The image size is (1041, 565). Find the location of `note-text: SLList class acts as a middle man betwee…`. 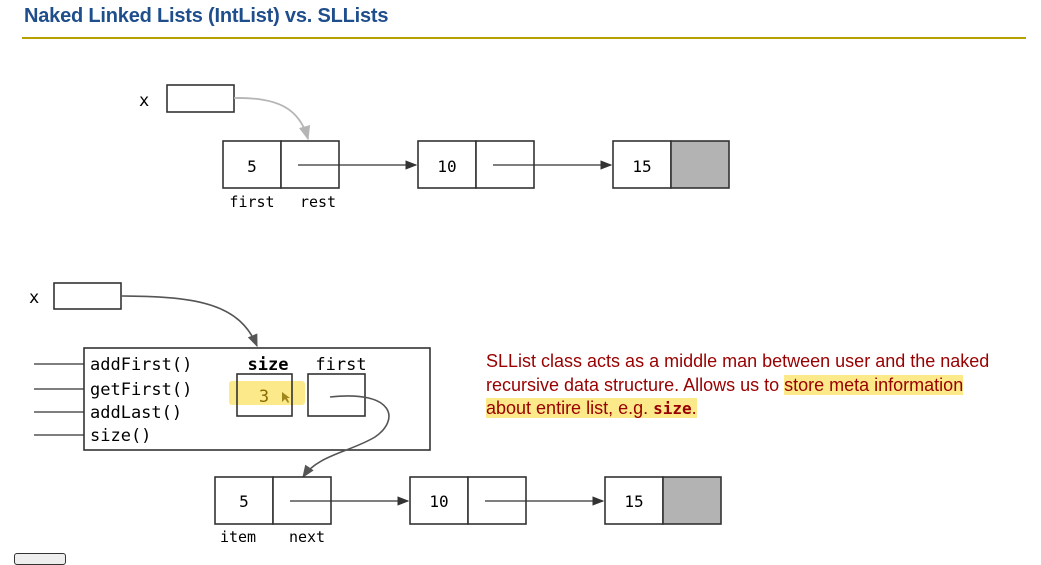

note-text: SLList class acts as a middle man betwee… is located at coordinates (738, 373).